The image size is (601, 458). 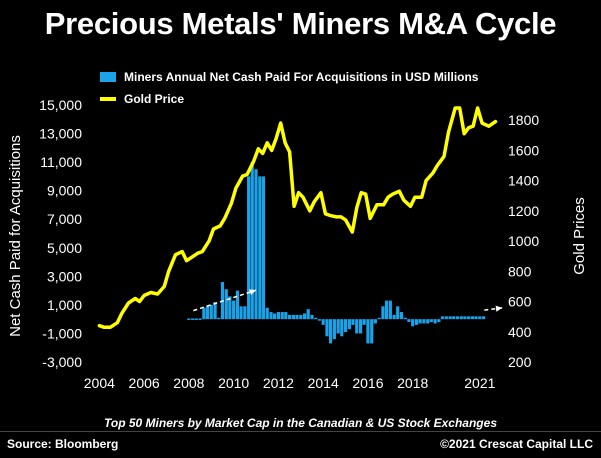 I want to click on y-right-tick-label: 400, so click(x=520, y=332).